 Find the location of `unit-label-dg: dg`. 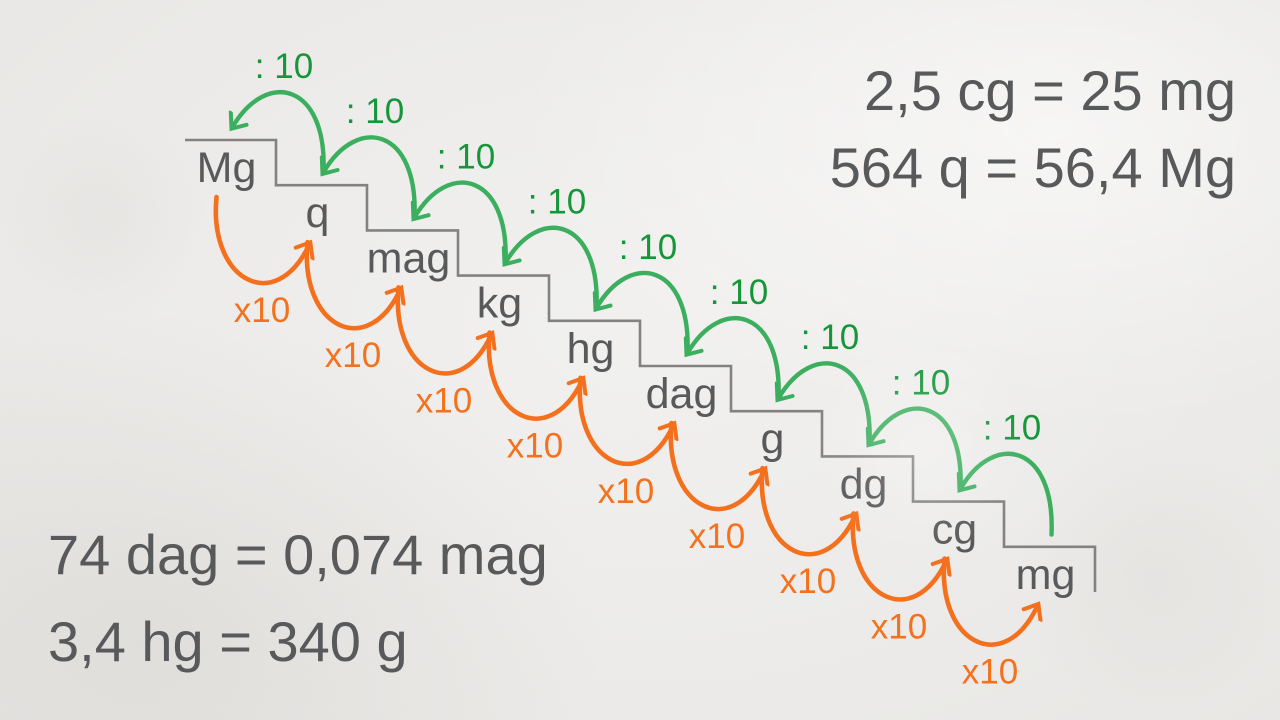

unit-label-dg: dg is located at coordinates (864, 484).